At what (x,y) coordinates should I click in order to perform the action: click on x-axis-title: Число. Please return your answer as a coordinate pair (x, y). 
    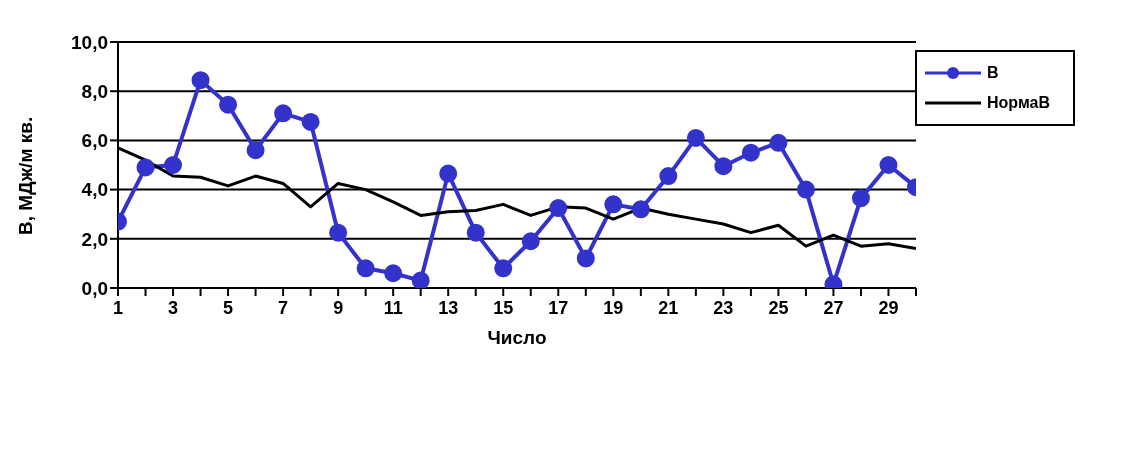
    Looking at the image, I should click on (517, 337).